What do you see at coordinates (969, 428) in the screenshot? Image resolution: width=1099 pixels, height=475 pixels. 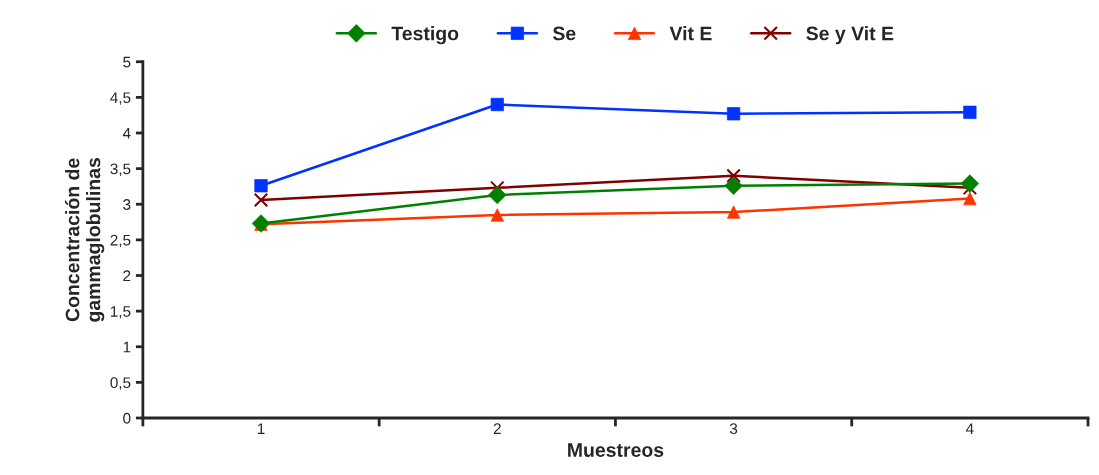 I see `x-tick-label: 4` at bounding box center [969, 428].